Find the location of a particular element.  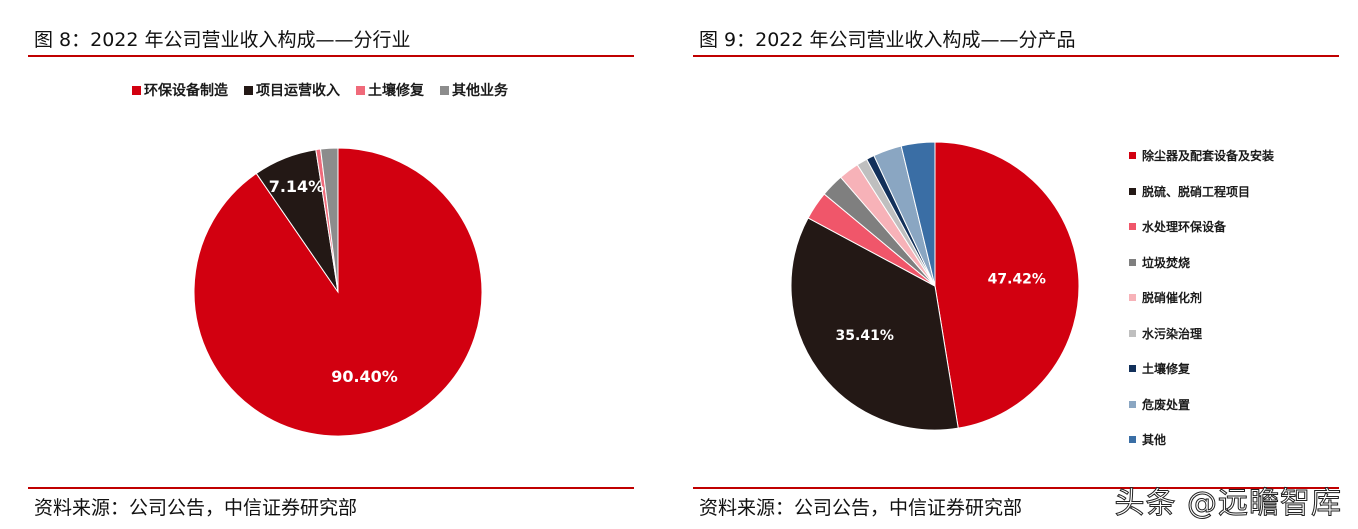

legend-label: 环保设备制造 is located at coordinates (186, 91).